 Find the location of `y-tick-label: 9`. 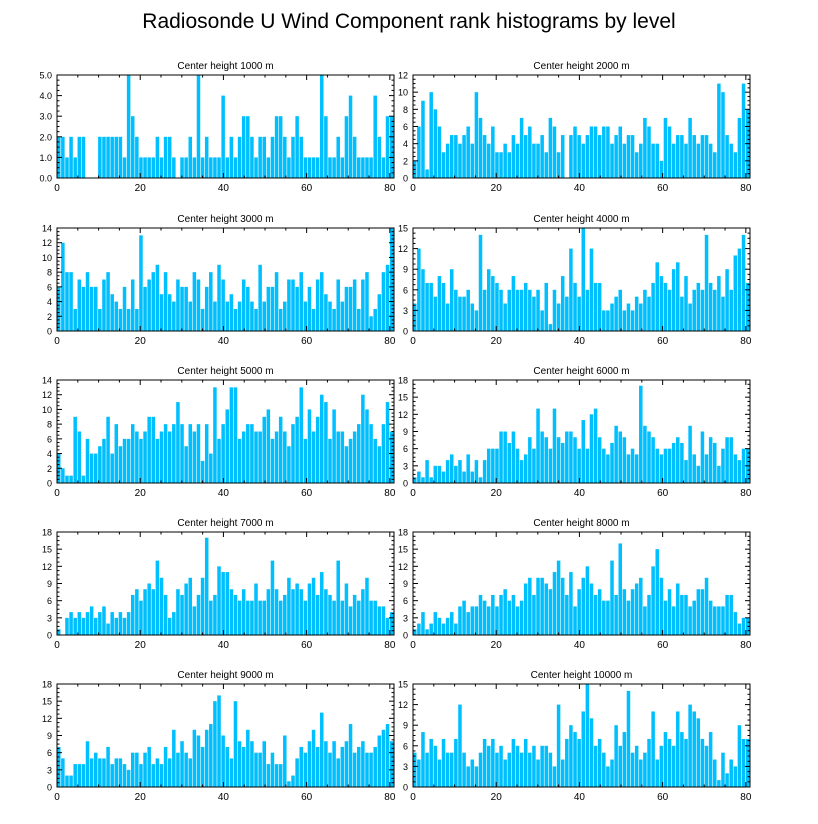

y-tick-label: 9 is located at coordinates (405, 584).